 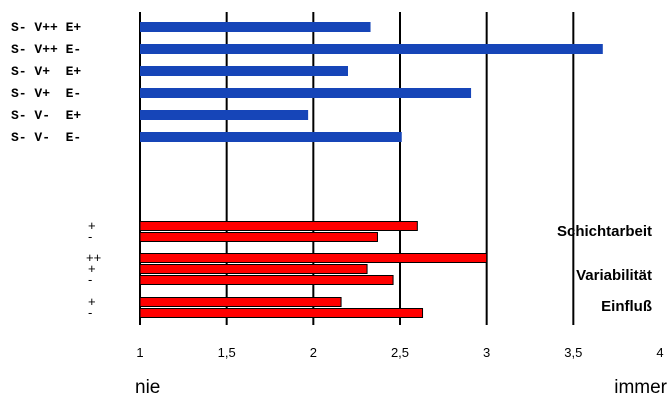 I want to click on category-label: S- V+ E-, so click(x=46, y=93).